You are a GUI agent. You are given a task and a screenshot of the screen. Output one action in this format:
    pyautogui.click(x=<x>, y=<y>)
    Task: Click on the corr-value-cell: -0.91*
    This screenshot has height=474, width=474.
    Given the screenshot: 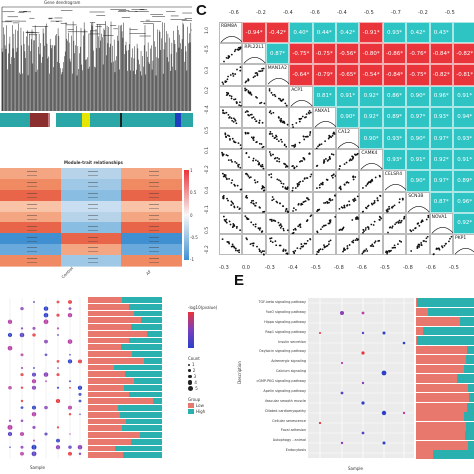 What is the action you would take?
    pyautogui.click(x=371, y=33)
    